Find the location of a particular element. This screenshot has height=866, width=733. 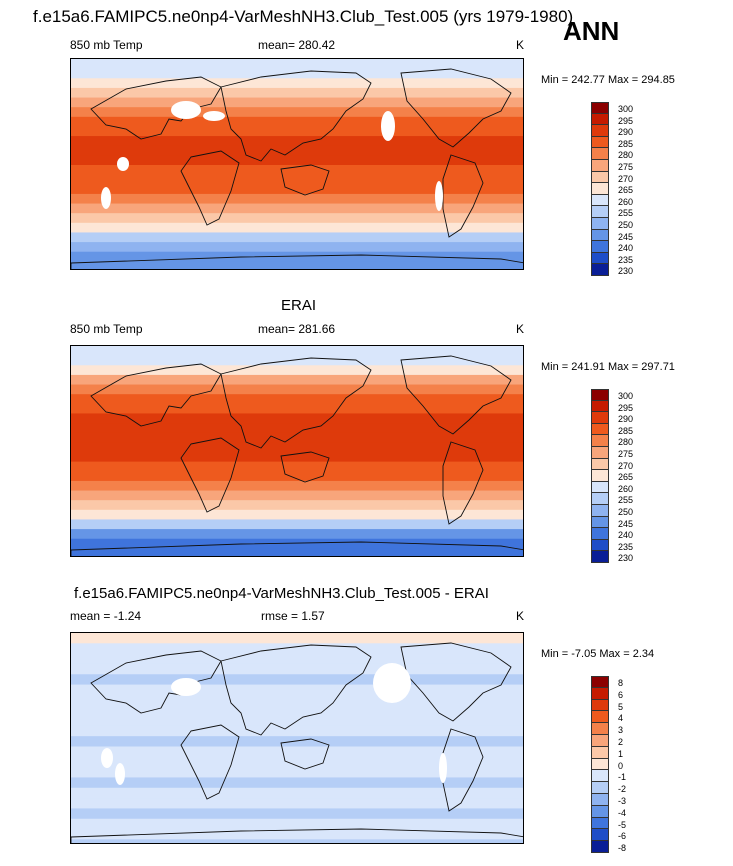

panel2-minmax: Min = 241.91 Max = 297.71 is located at coordinates (608, 367).